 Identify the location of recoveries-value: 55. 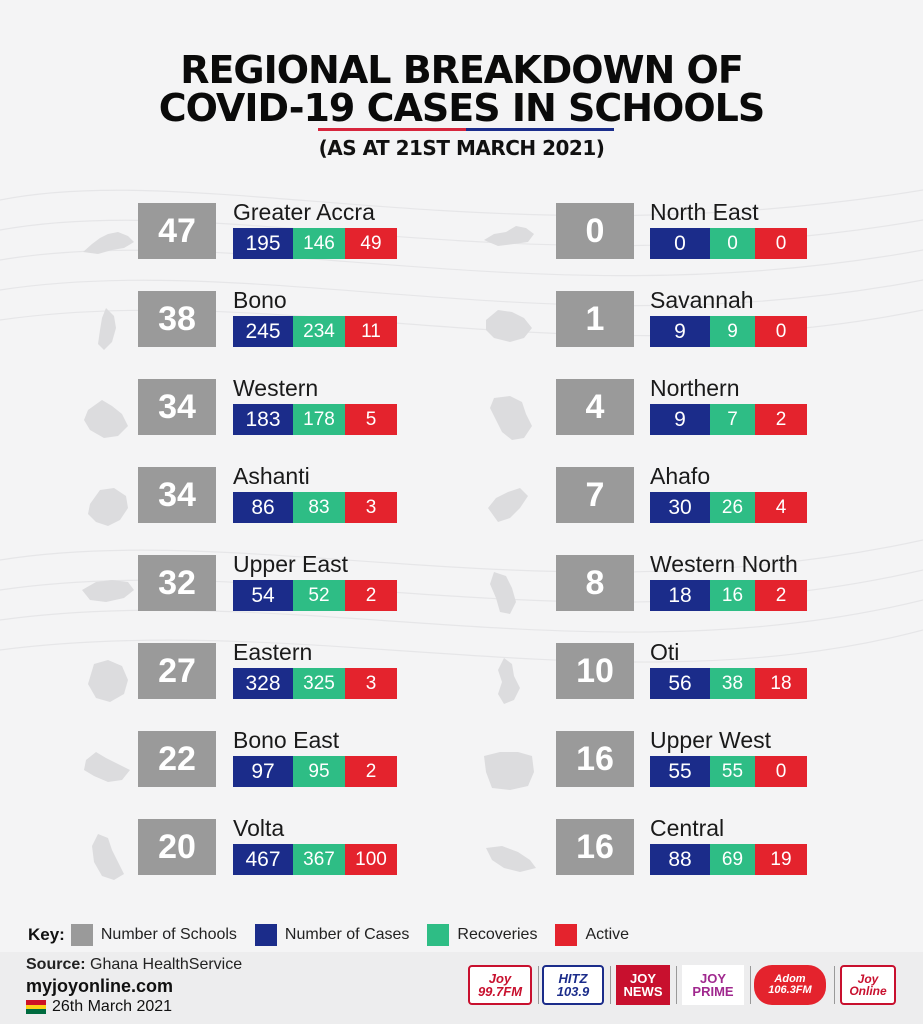
(732, 771).